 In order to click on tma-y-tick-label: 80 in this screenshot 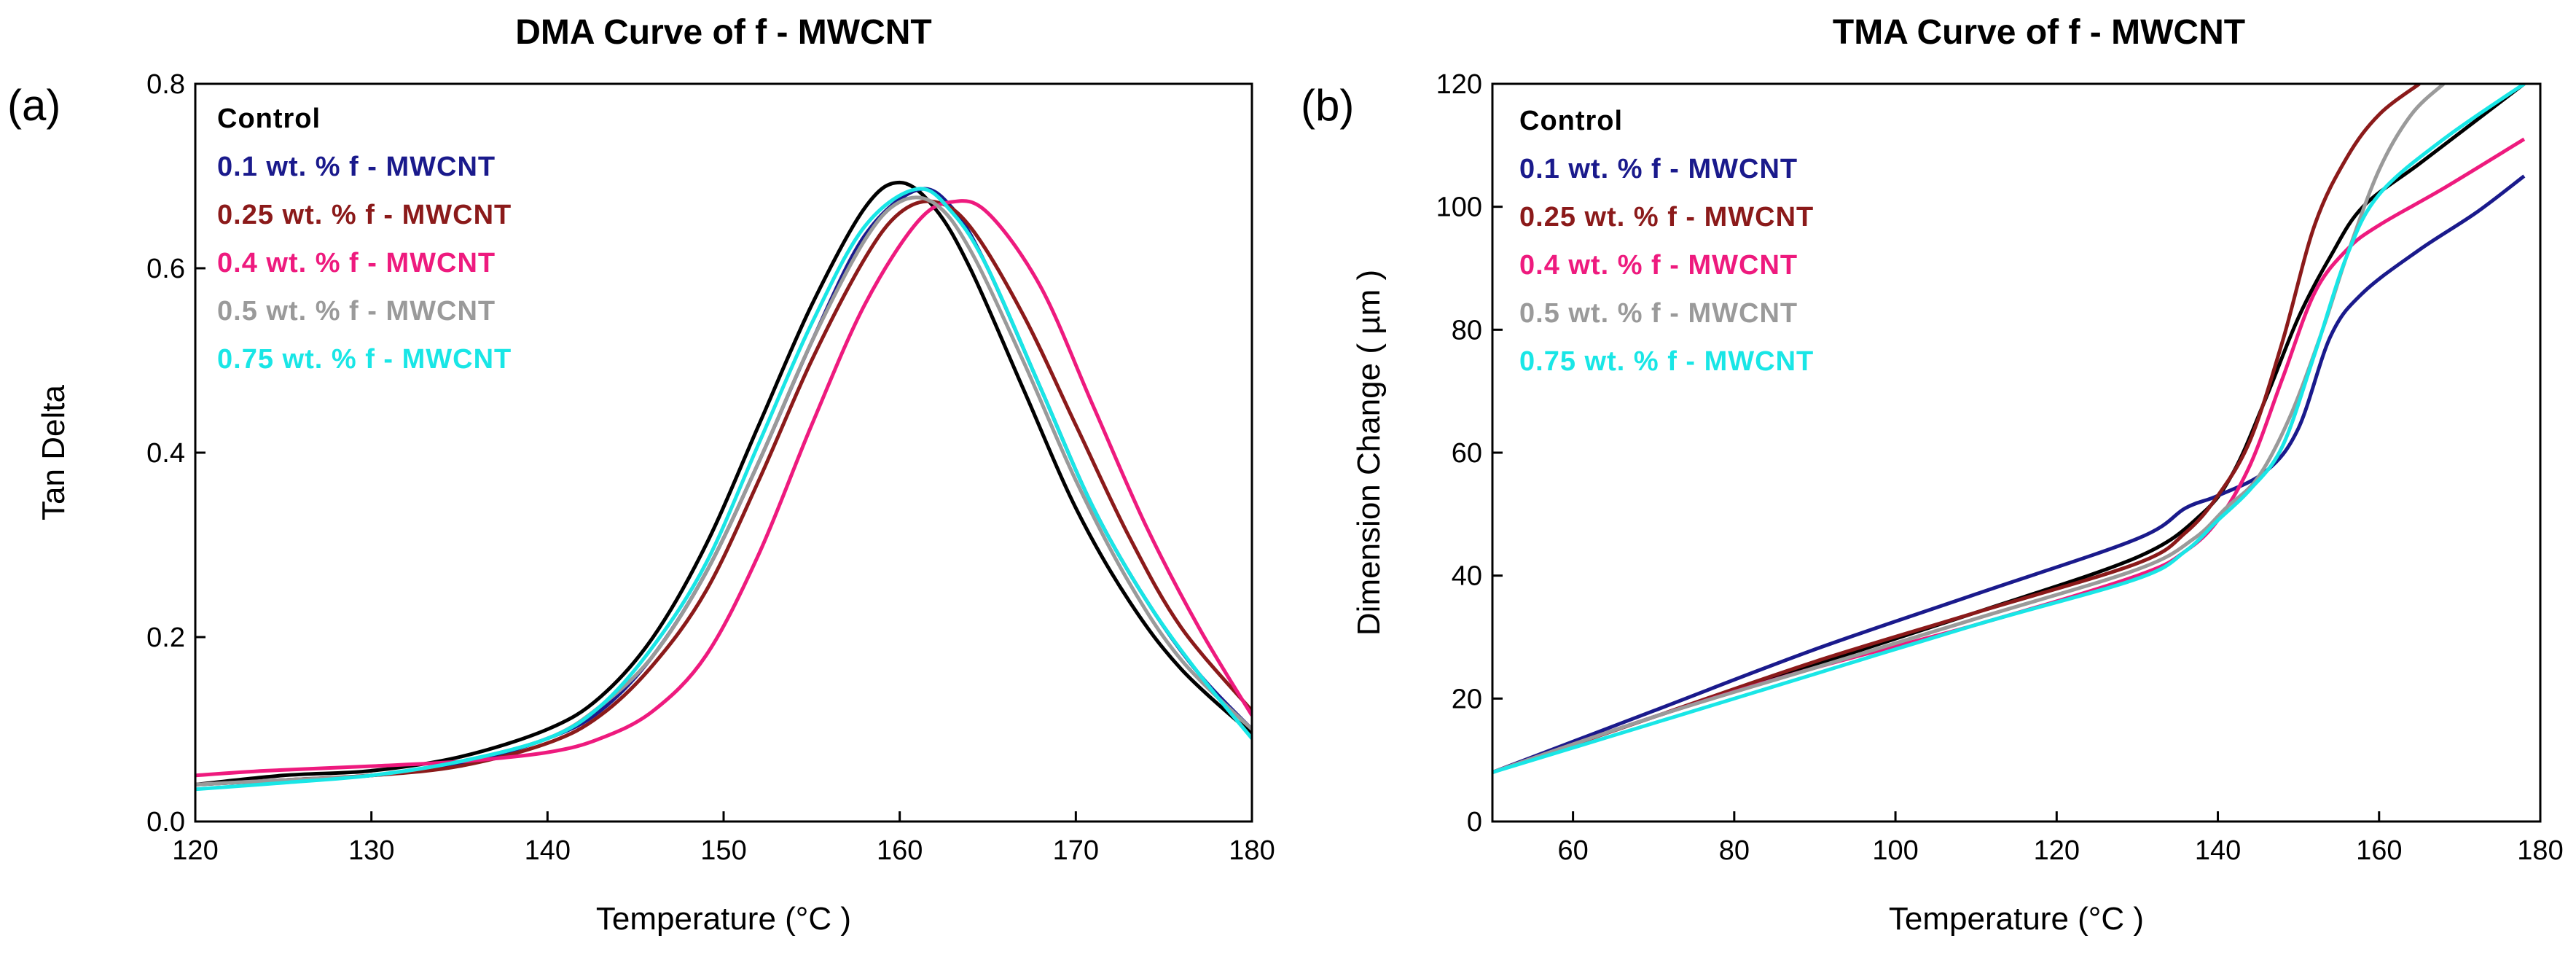, I will do `click(1467, 330)`.